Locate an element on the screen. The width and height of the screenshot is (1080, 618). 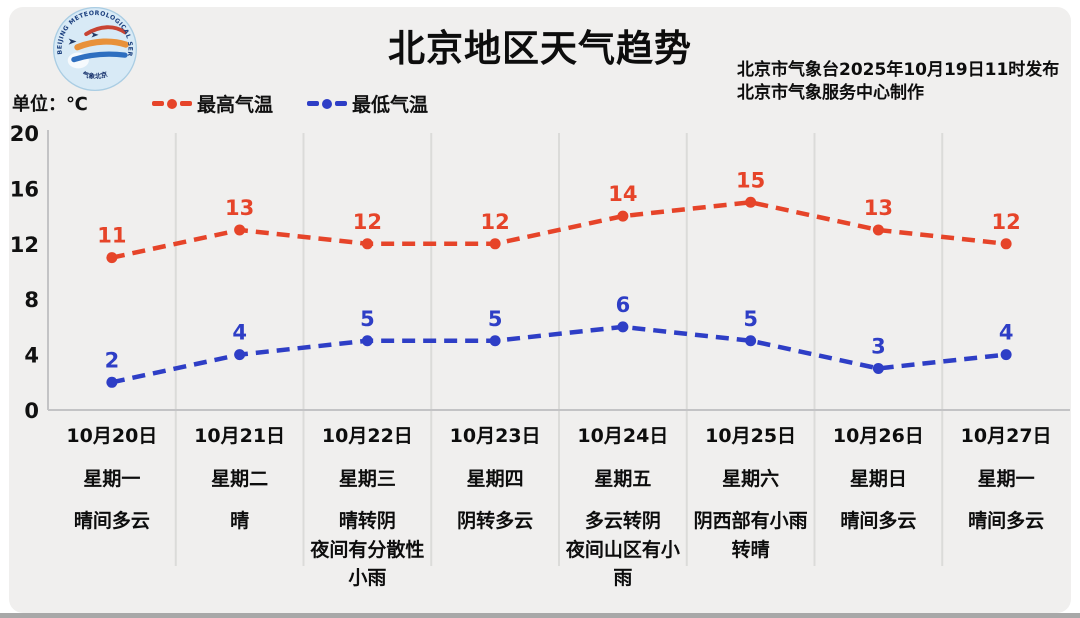
beijing-meteorological-service-logo: BEIJING METEOROLOGICAL SERVICE 气象北京 is located at coordinates (94, 48).